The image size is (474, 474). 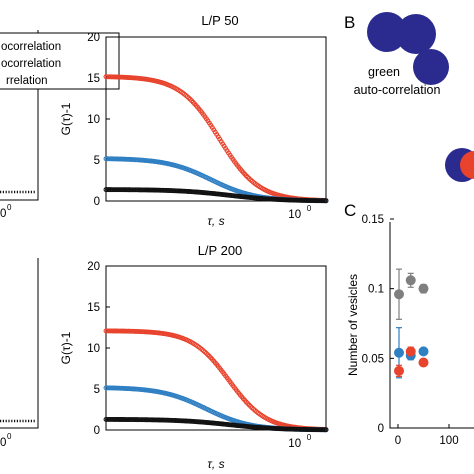 What do you see at coordinates (411, 294) in the screenshot?
I see `series-grey` at bounding box center [411, 294].